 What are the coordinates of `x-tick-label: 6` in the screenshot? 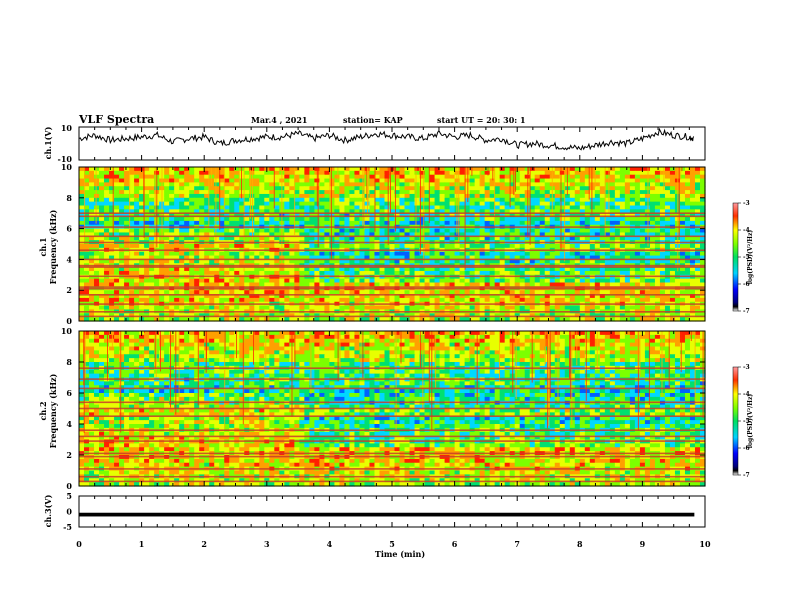 It's located at (455, 544).